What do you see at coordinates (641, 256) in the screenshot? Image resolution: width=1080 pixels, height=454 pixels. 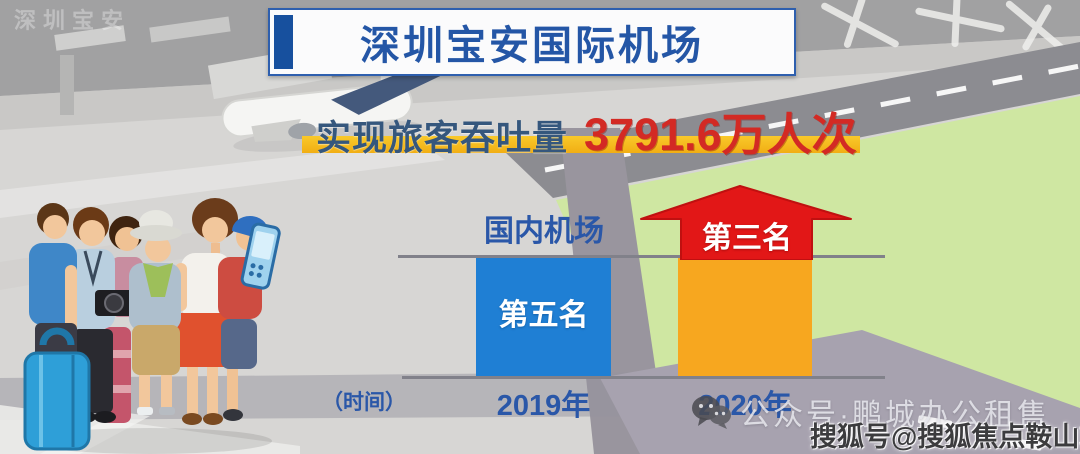 I see `chart-top-line` at bounding box center [641, 256].